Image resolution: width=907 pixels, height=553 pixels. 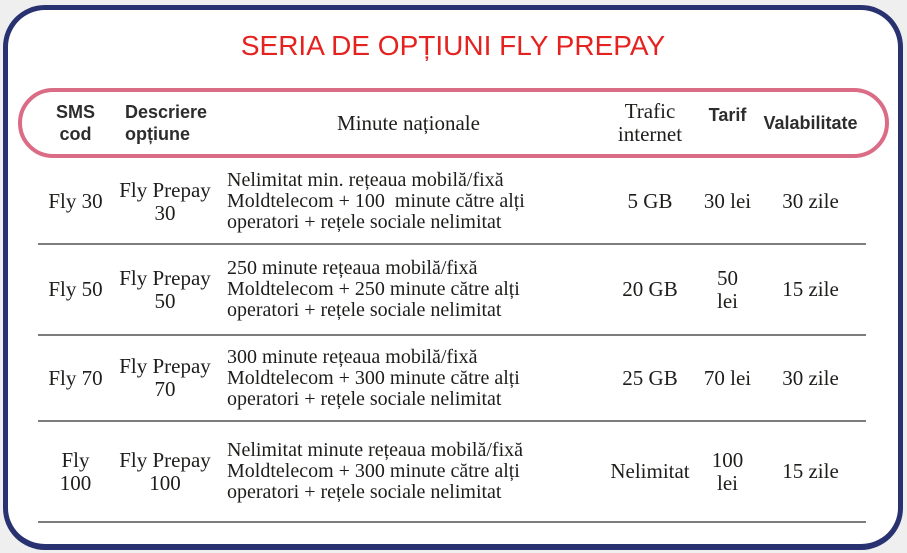 I want to click on cell-trafic-internet: Nelimitat, so click(x=650, y=471).